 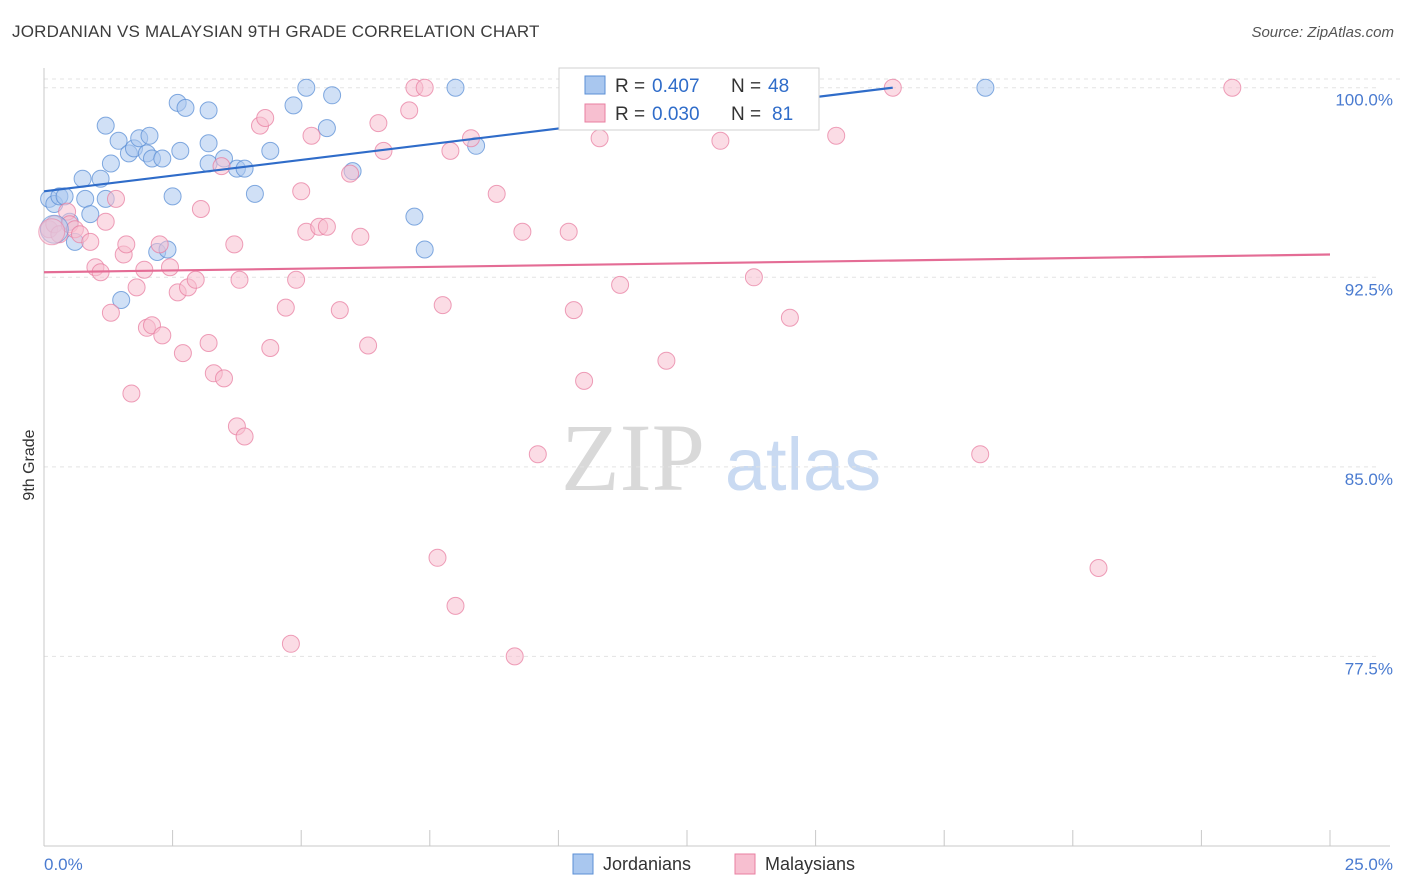 I want to click on legend-swatch-malaysians, so click(x=595, y=113).